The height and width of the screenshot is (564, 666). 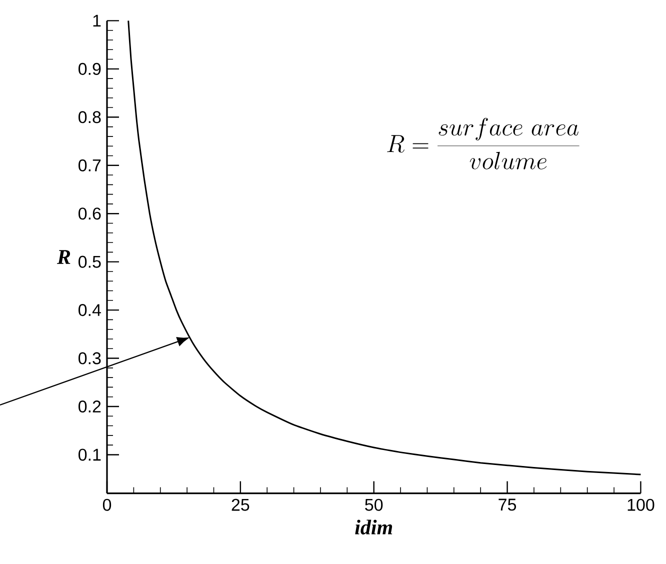 What do you see at coordinates (89, 262) in the screenshot?
I see `y-tick-label: 0.5` at bounding box center [89, 262].